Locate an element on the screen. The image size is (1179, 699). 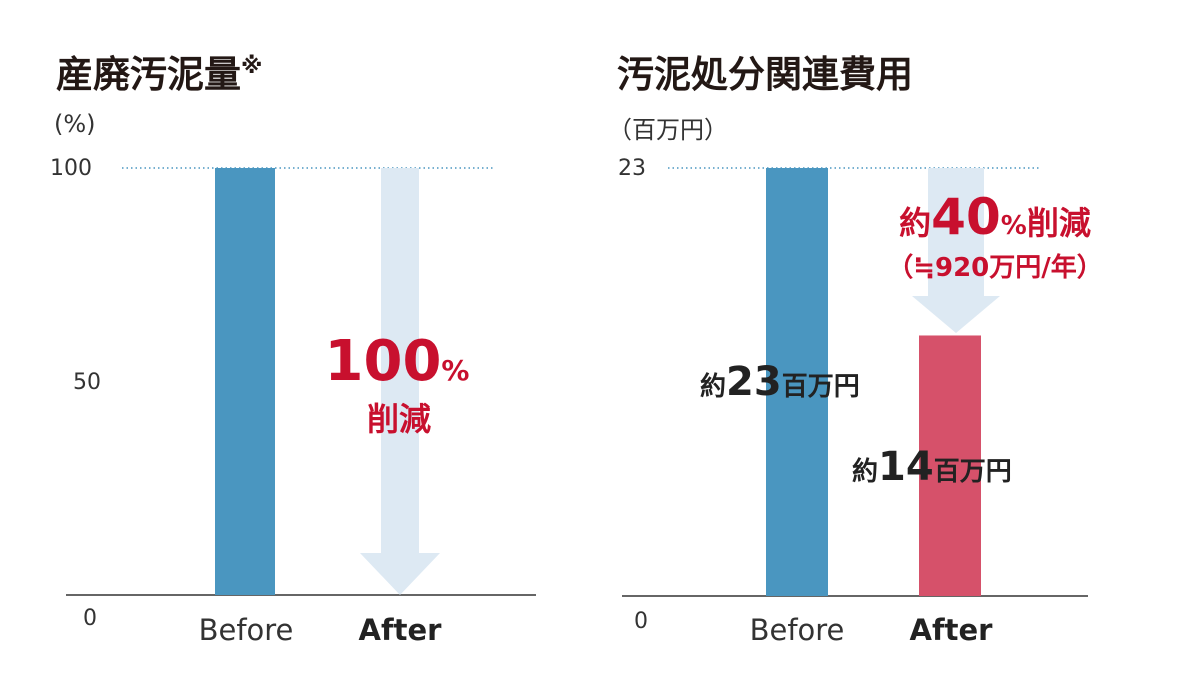
y-axis-unit: (%) is located at coordinates (75, 124).